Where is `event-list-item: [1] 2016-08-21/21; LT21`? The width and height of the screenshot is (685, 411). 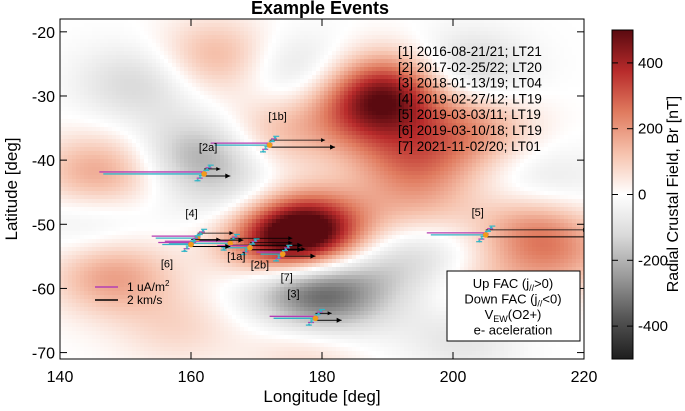 event-list-item: [1] 2016-08-21/21; LT21 is located at coordinates (470, 51).